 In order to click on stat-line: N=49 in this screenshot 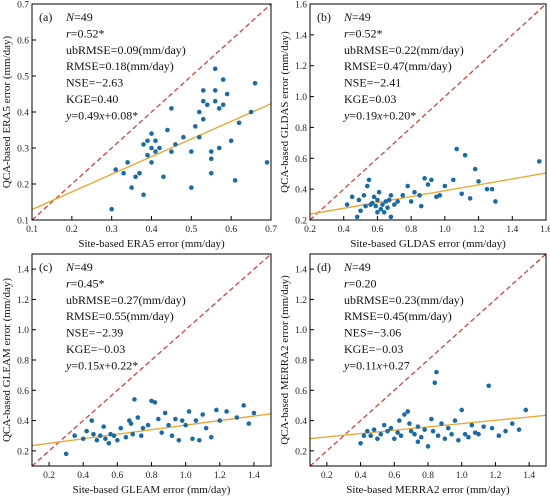, I will do `click(79, 267)`.